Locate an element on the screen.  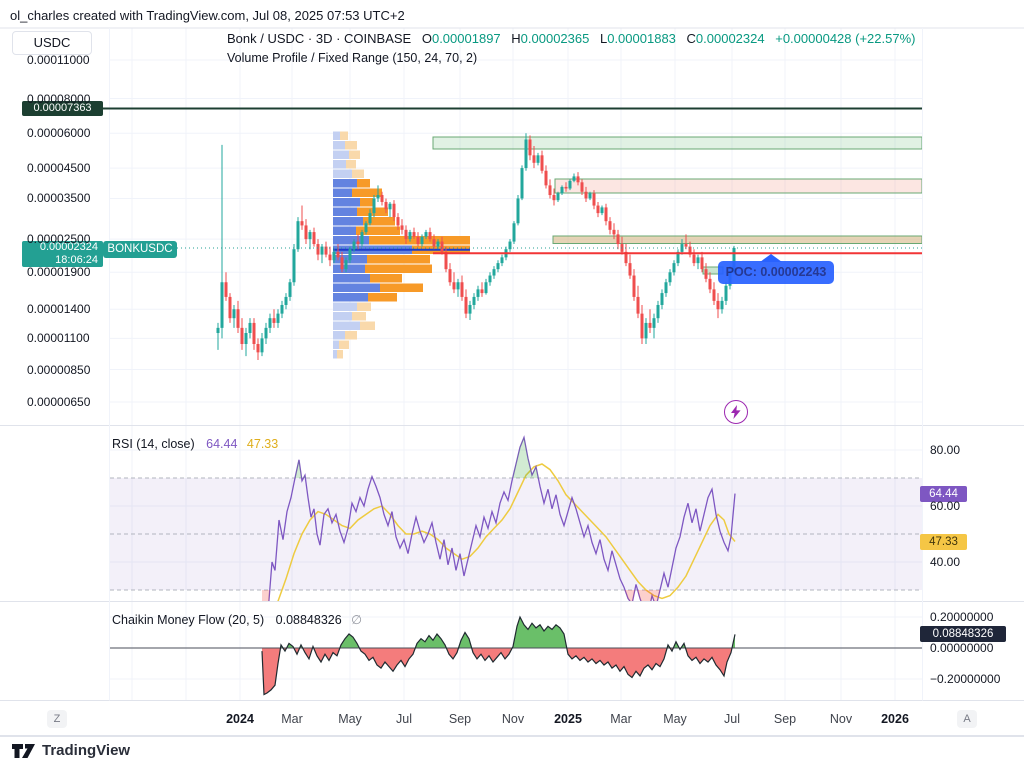
cmf-title: Chaikin Money Flow (20, 5) is located at coordinates (188, 620).